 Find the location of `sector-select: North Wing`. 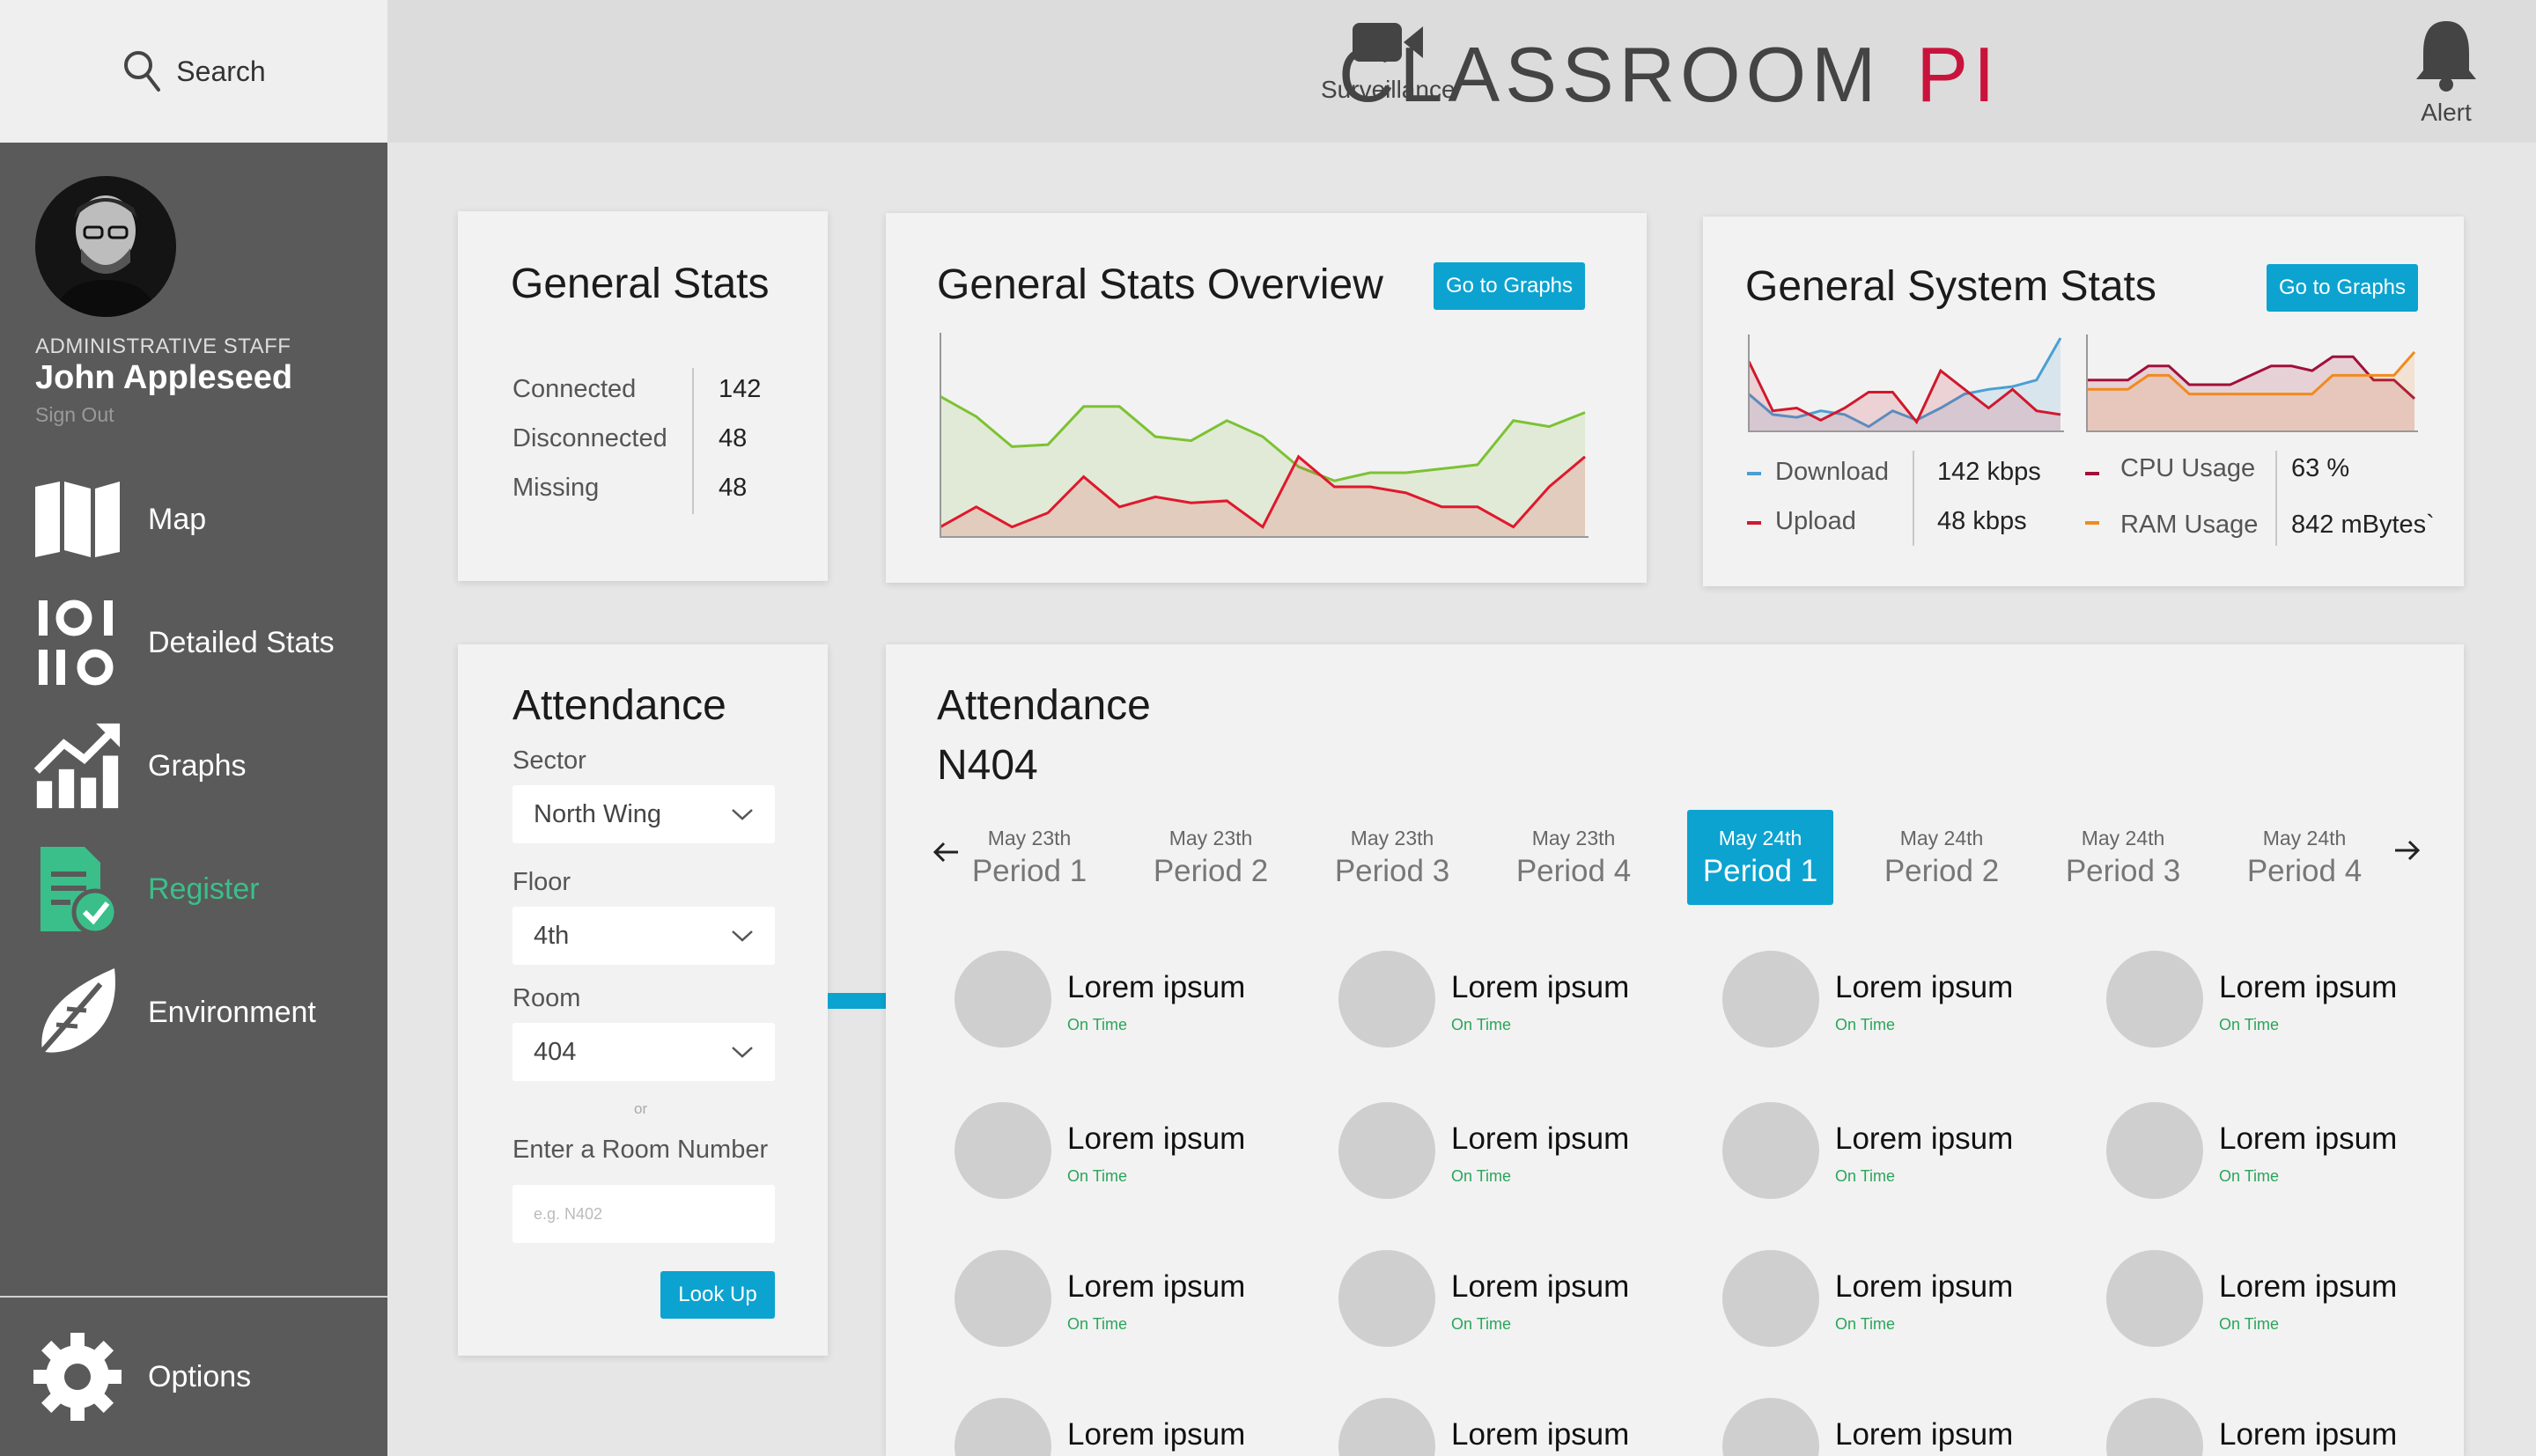

sector-select: North Wing is located at coordinates (643, 814).